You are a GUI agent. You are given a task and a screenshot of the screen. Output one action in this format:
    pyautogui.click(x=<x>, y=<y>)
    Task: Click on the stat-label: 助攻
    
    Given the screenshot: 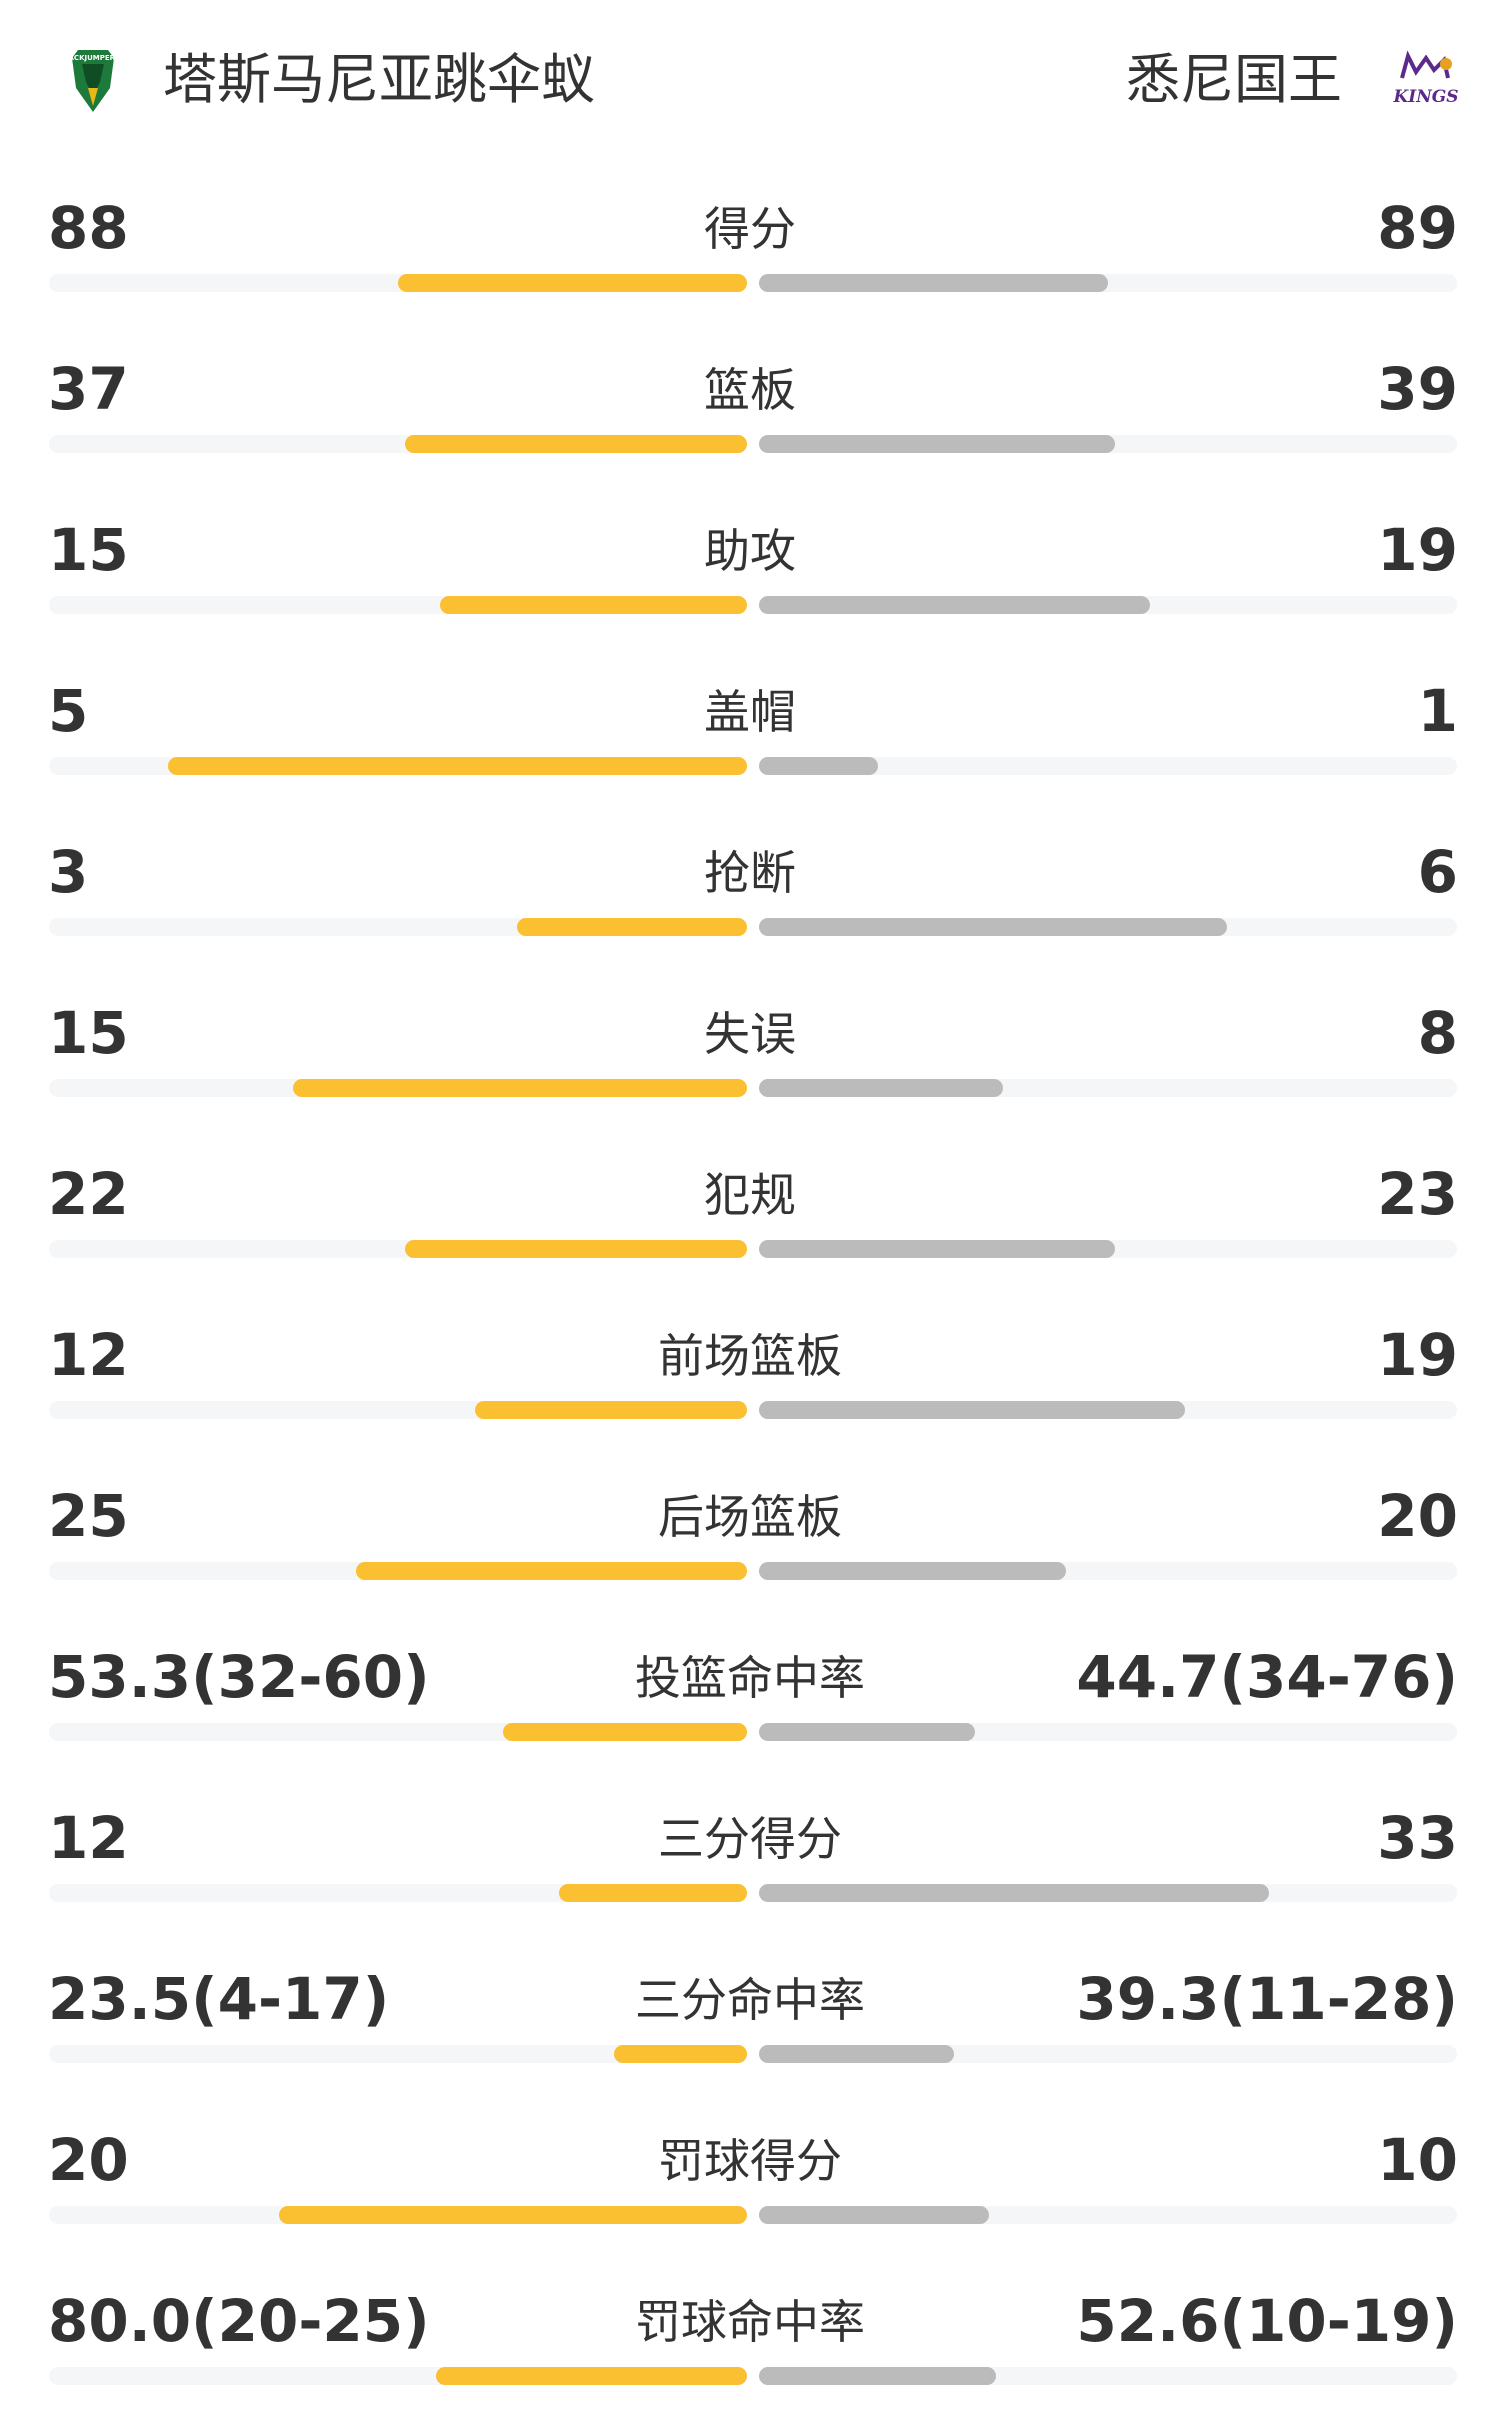 What is the action you would take?
    pyautogui.click(x=750, y=551)
    